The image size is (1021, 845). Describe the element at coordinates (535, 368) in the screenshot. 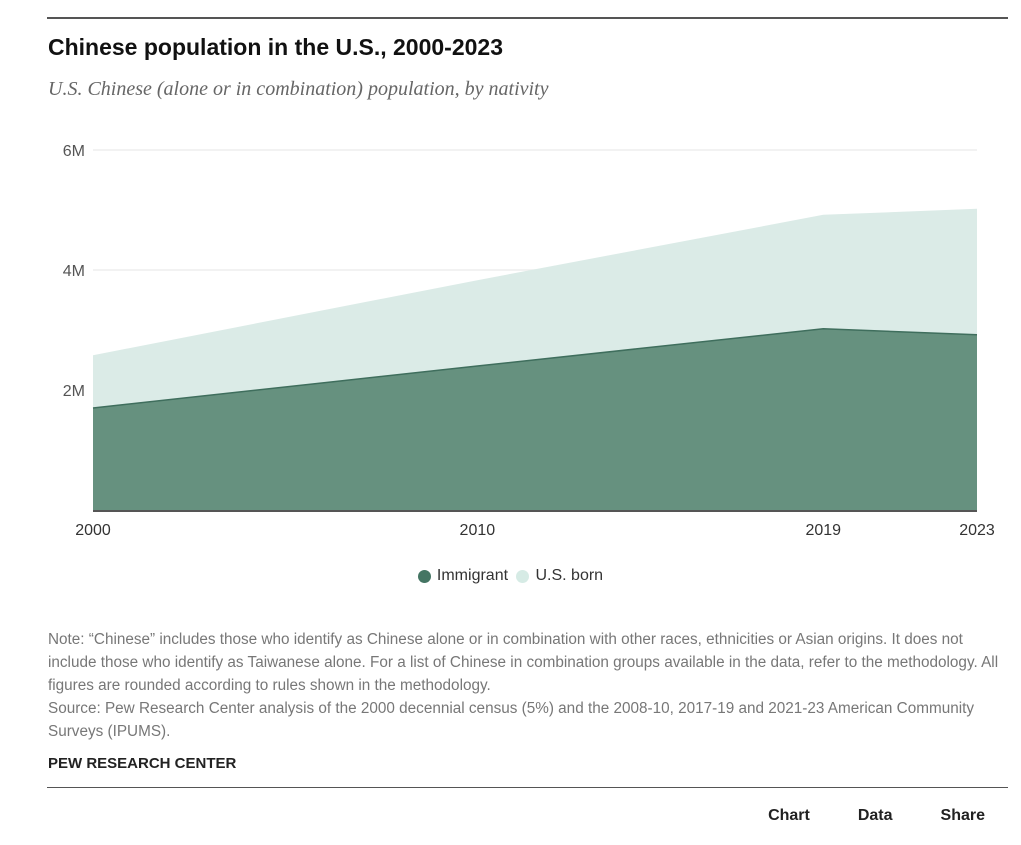

I see `line-immigrant` at that location.